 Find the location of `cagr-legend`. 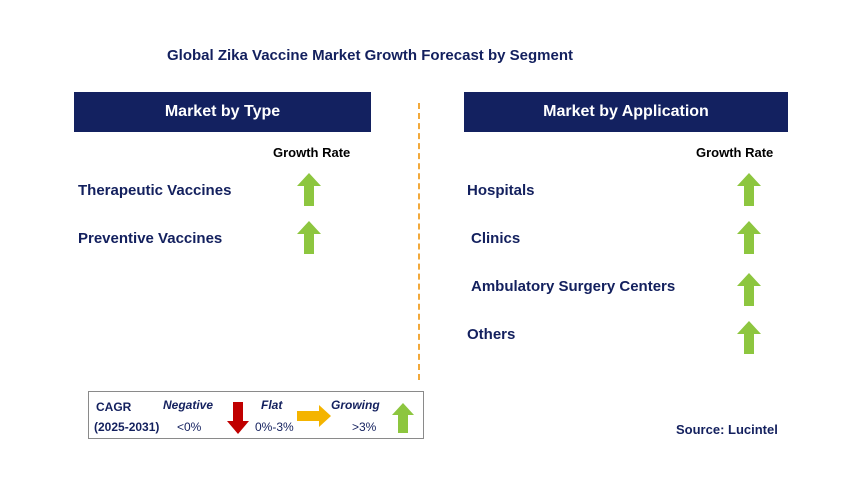

cagr-legend is located at coordinates (256, 415).